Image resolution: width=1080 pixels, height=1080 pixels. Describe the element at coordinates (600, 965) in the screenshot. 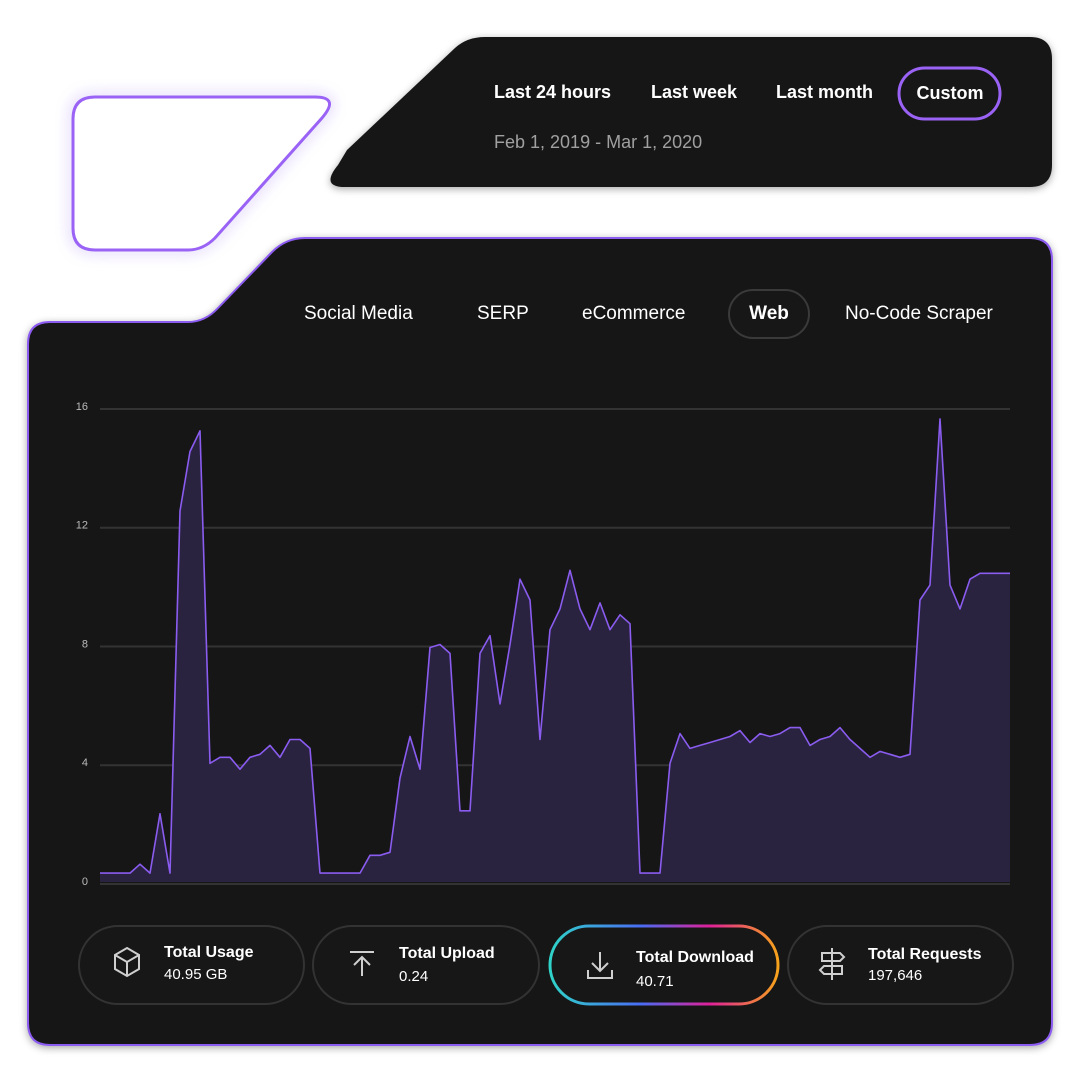

I see `download-icon` at that location.